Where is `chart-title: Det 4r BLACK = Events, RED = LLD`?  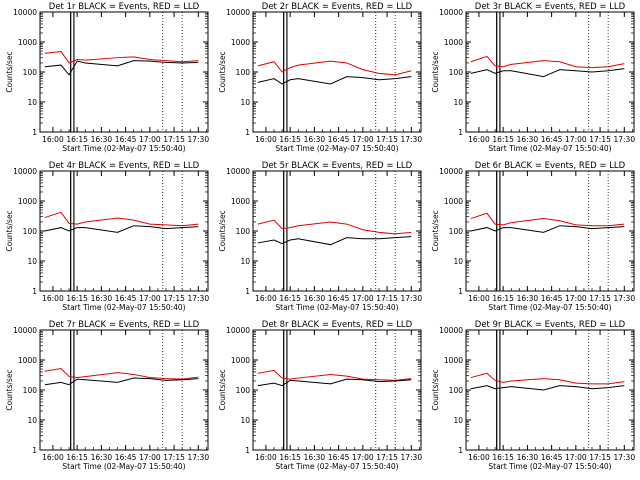
chart-title: Det 4r BLACK = Events, RED = LLD is located at coordinates (124, 166).